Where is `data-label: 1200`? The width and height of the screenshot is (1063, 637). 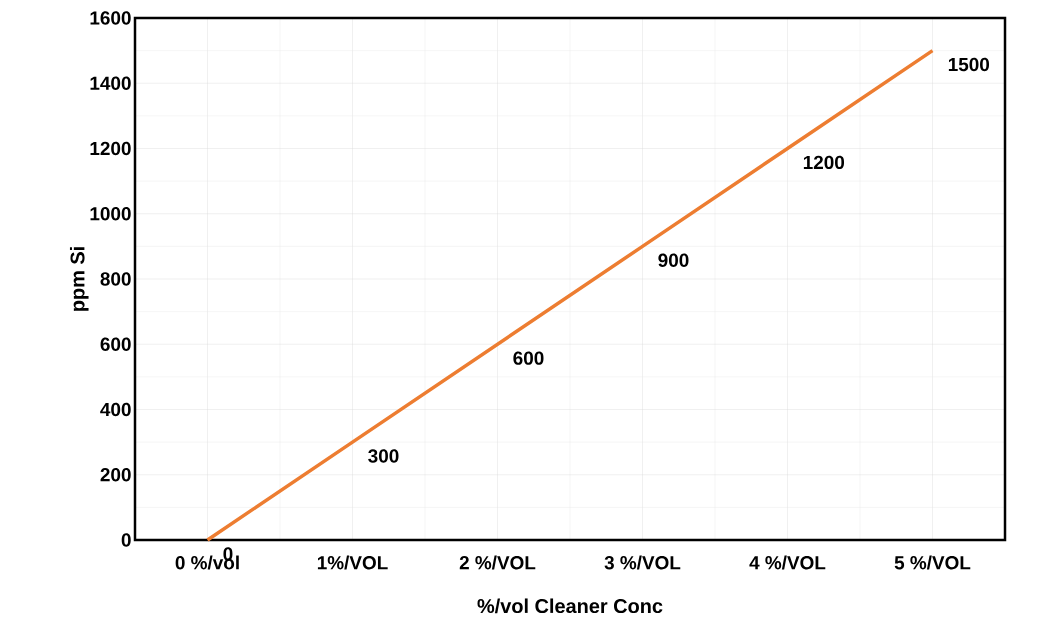
data-label: 1200 is located at coordinates (824, 162).